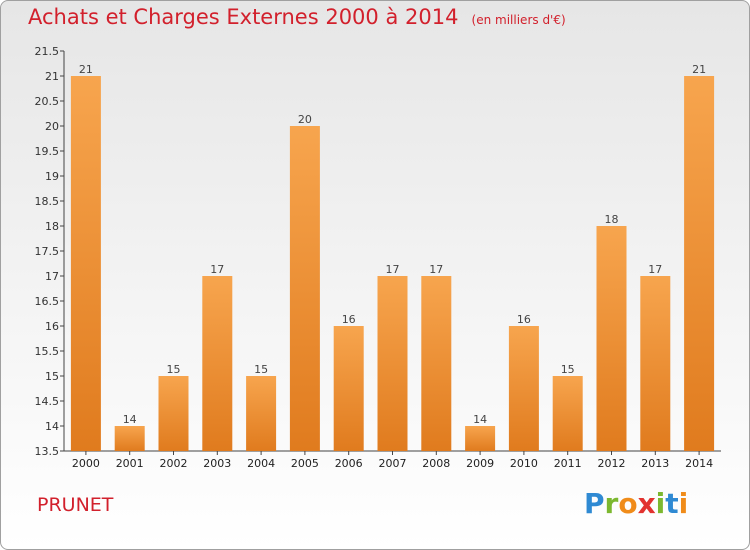 The width and height of the screenshot is (750, 550). Describe the element at coordinates (47, 351) in the screenshot. I see `y-tick-label: 15.5` at that location.